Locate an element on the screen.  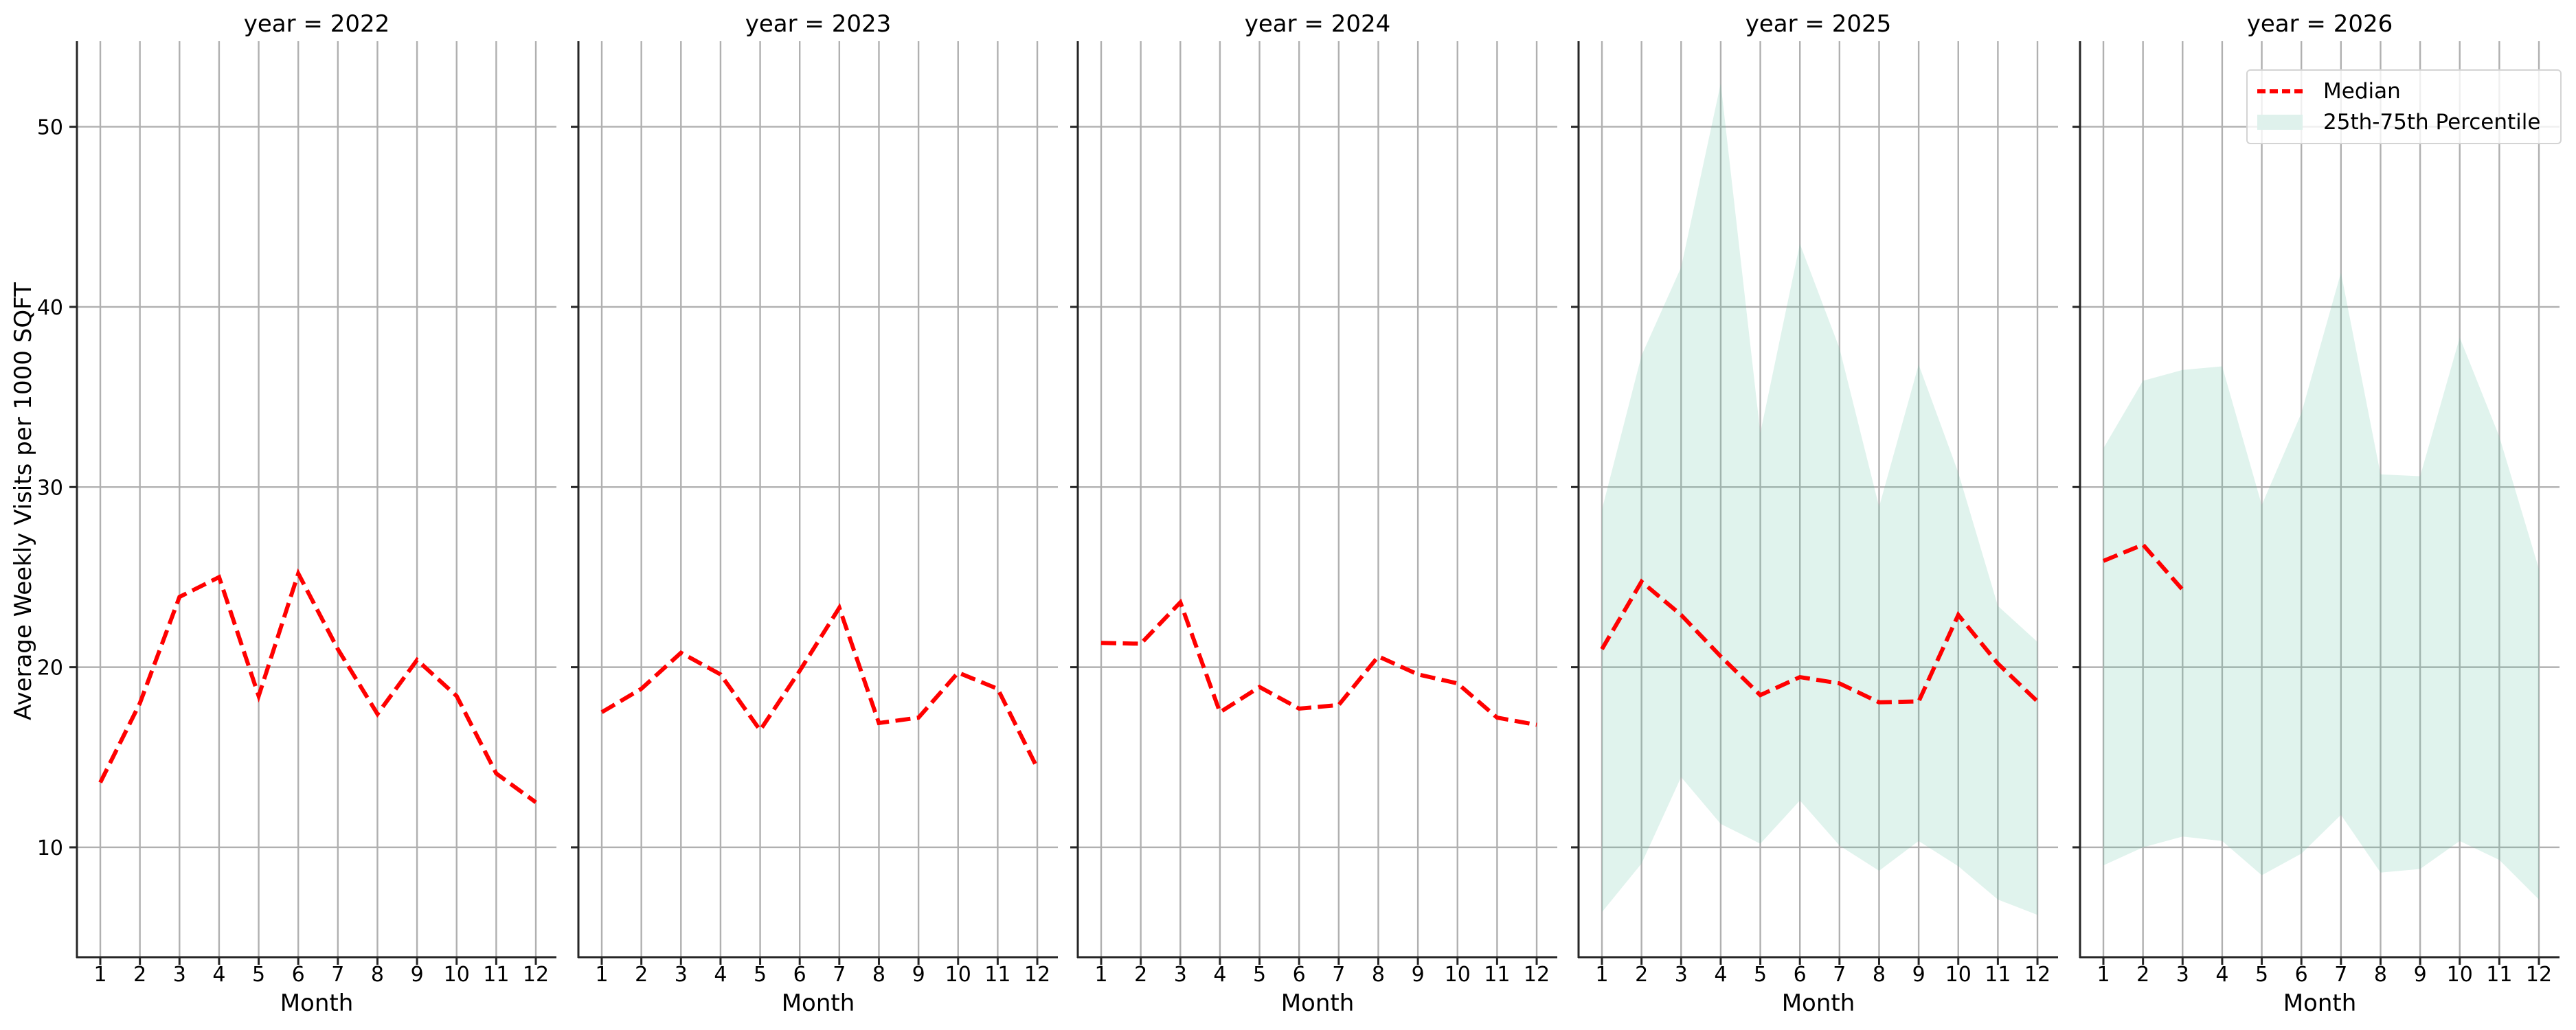
fill-swatch-icon is located at coordinates (2280, 122).